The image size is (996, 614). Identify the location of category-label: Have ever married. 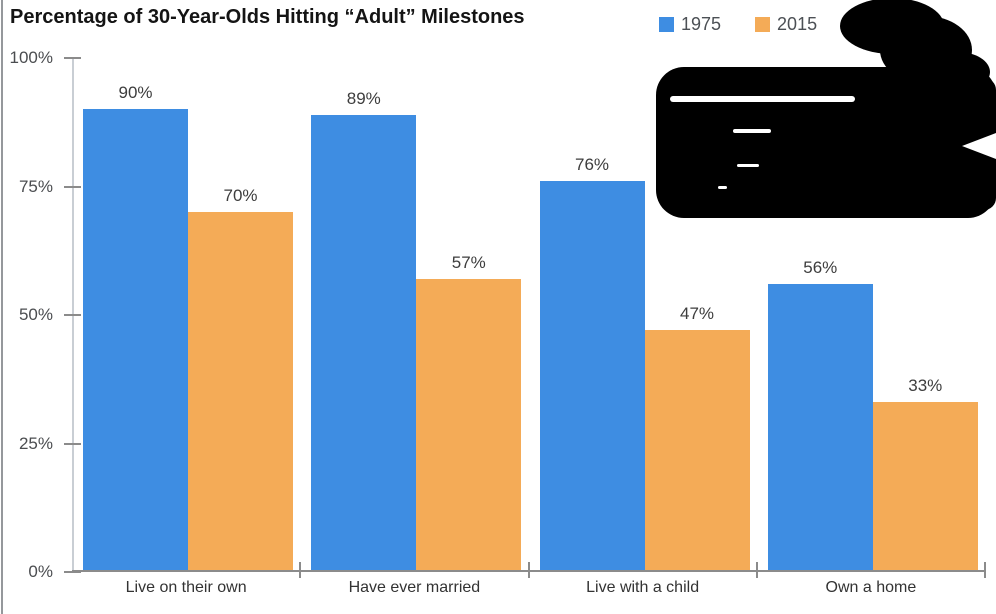
(414, 587).